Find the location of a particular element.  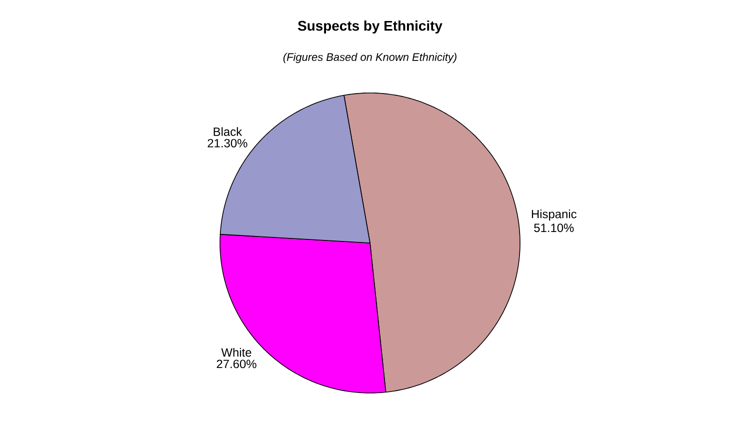

data-label: 27.60% is located at coordinates (236, 364).